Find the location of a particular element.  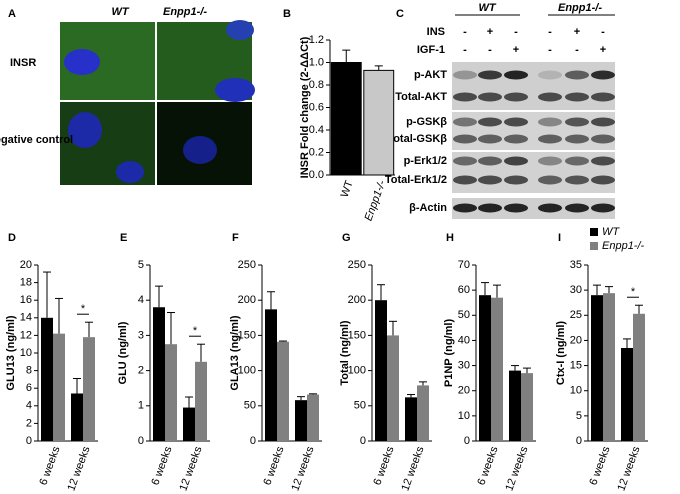

y-axis-label: GLU (ng/ml) is located at coordinates (123, 352).